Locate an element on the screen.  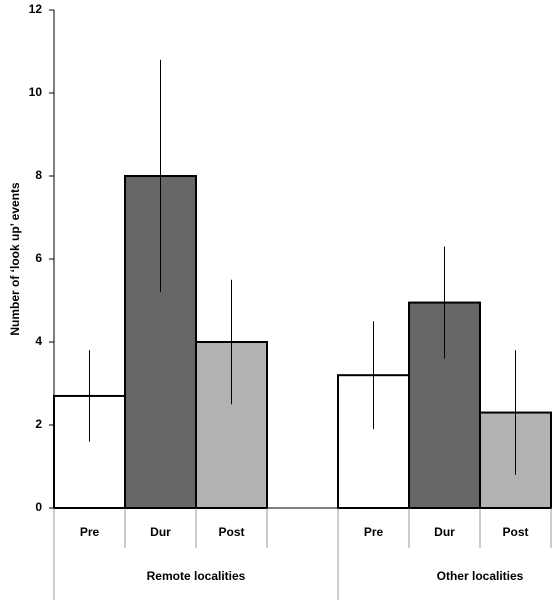
y-tick-label: 8 is located at coordinates (38, 175).